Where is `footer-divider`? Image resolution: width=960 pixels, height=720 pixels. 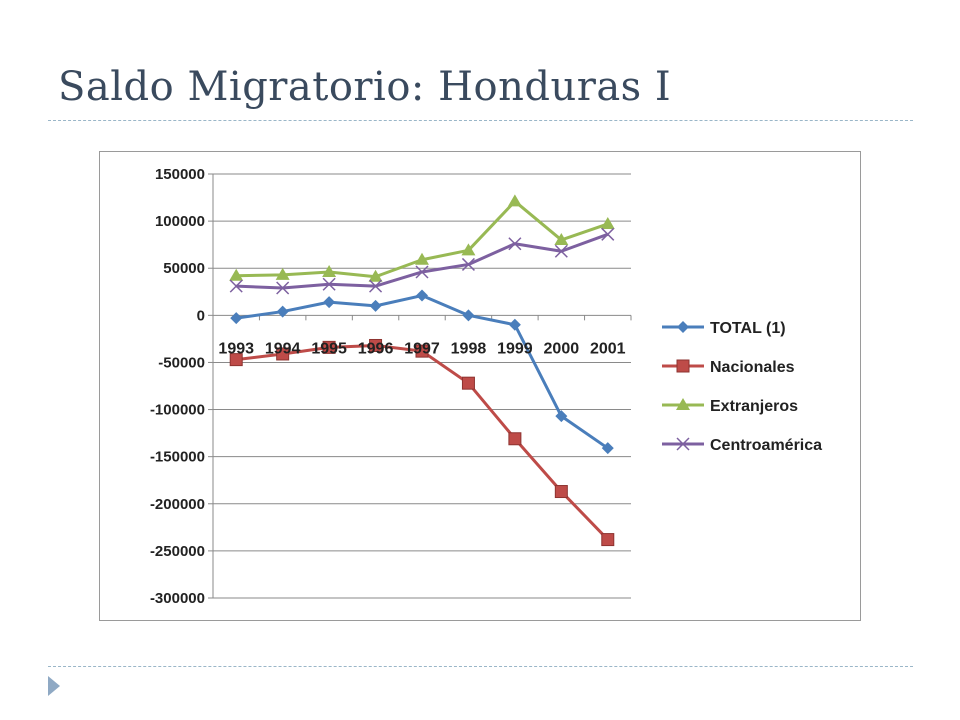
footer-divider is located at coordinates (480, 666).